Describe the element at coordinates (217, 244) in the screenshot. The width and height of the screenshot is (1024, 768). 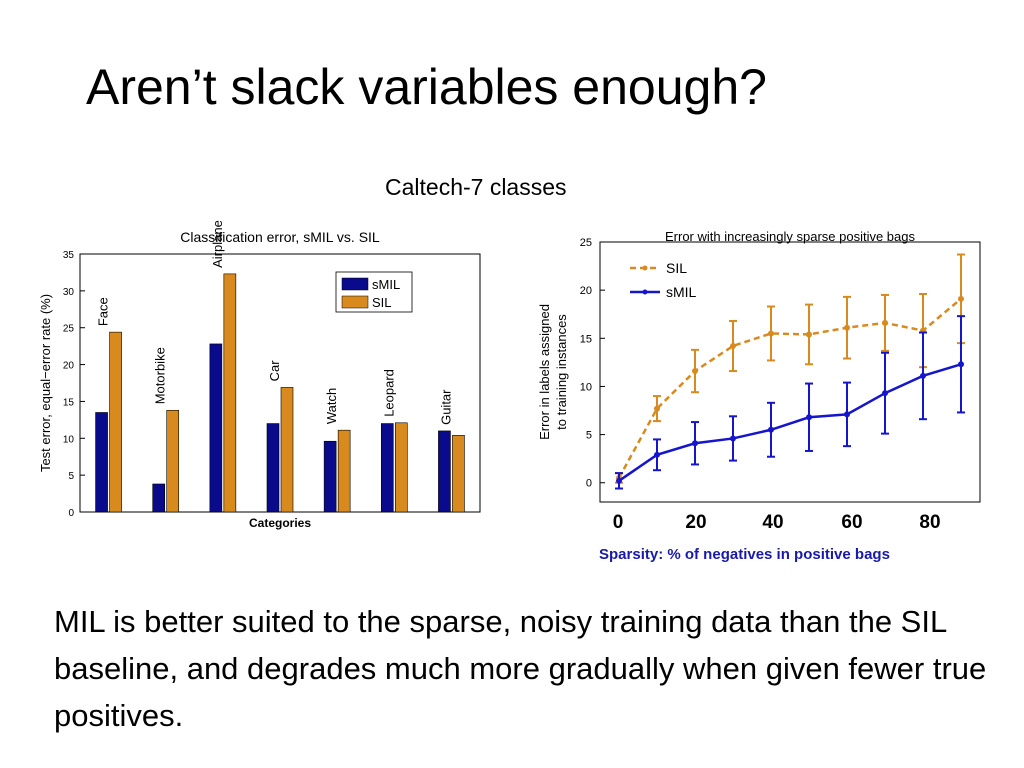
I see `category-label: Airplane` at that location.